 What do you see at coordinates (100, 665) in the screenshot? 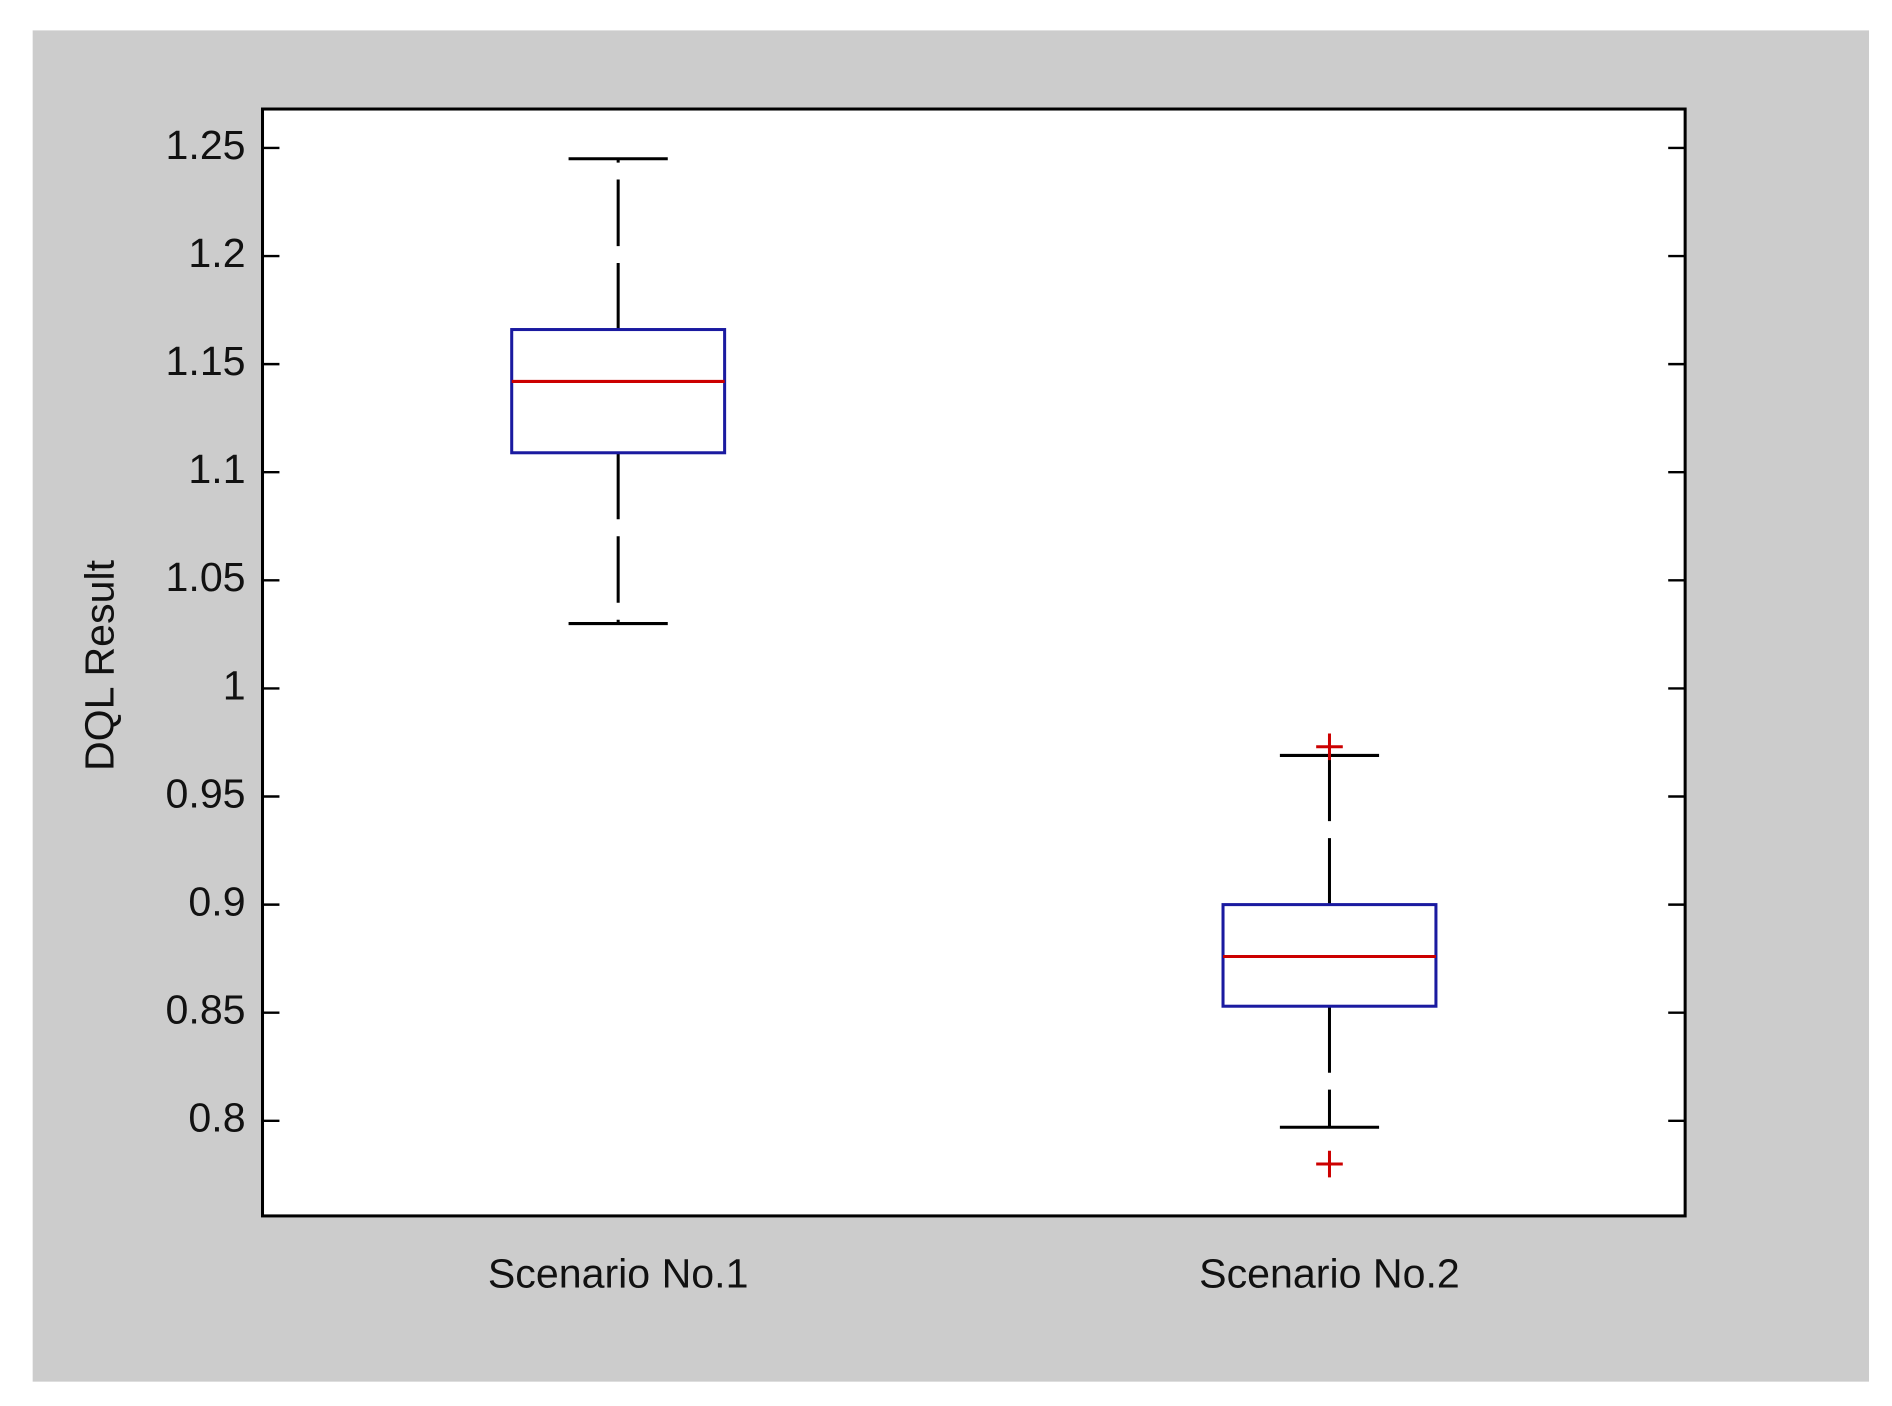
I see `y-axis-label: DQL Result` at bounding box center [100, 665].